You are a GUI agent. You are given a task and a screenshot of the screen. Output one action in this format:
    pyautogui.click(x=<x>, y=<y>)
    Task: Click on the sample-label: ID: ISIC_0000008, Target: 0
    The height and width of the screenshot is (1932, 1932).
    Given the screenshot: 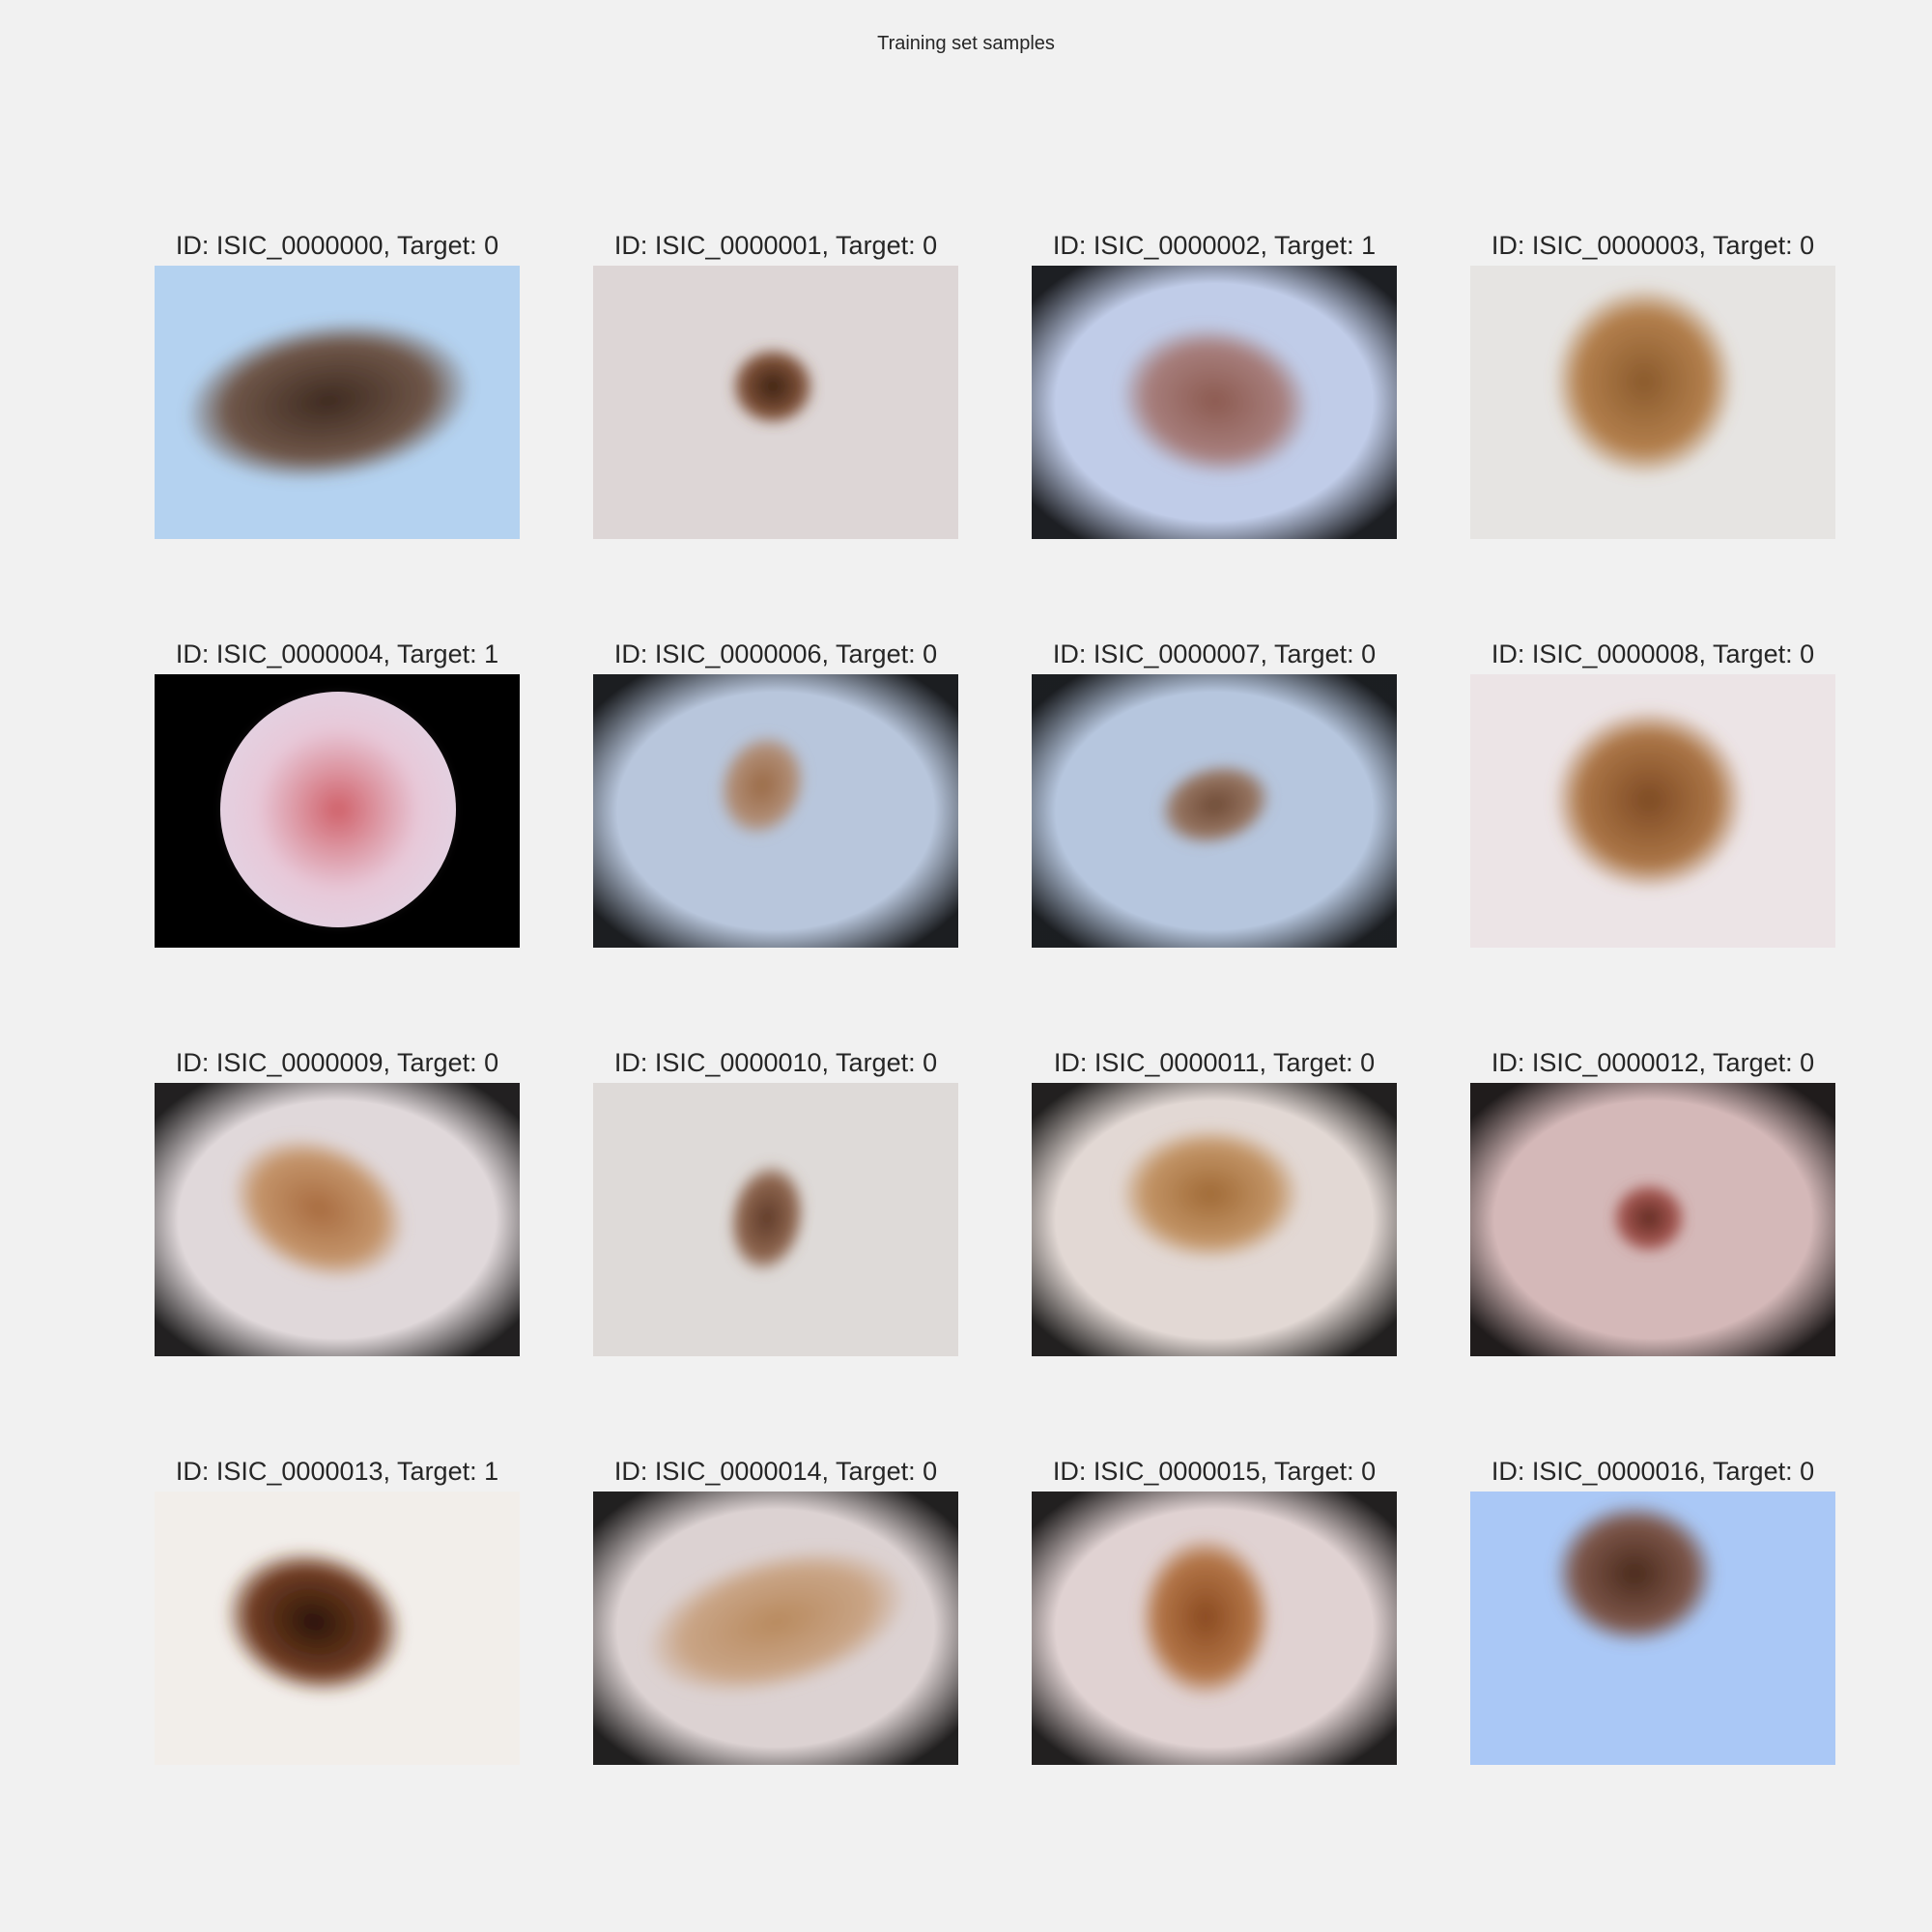 What is the action you would take?
    pyautogui.click(x=1653, y=653)
    